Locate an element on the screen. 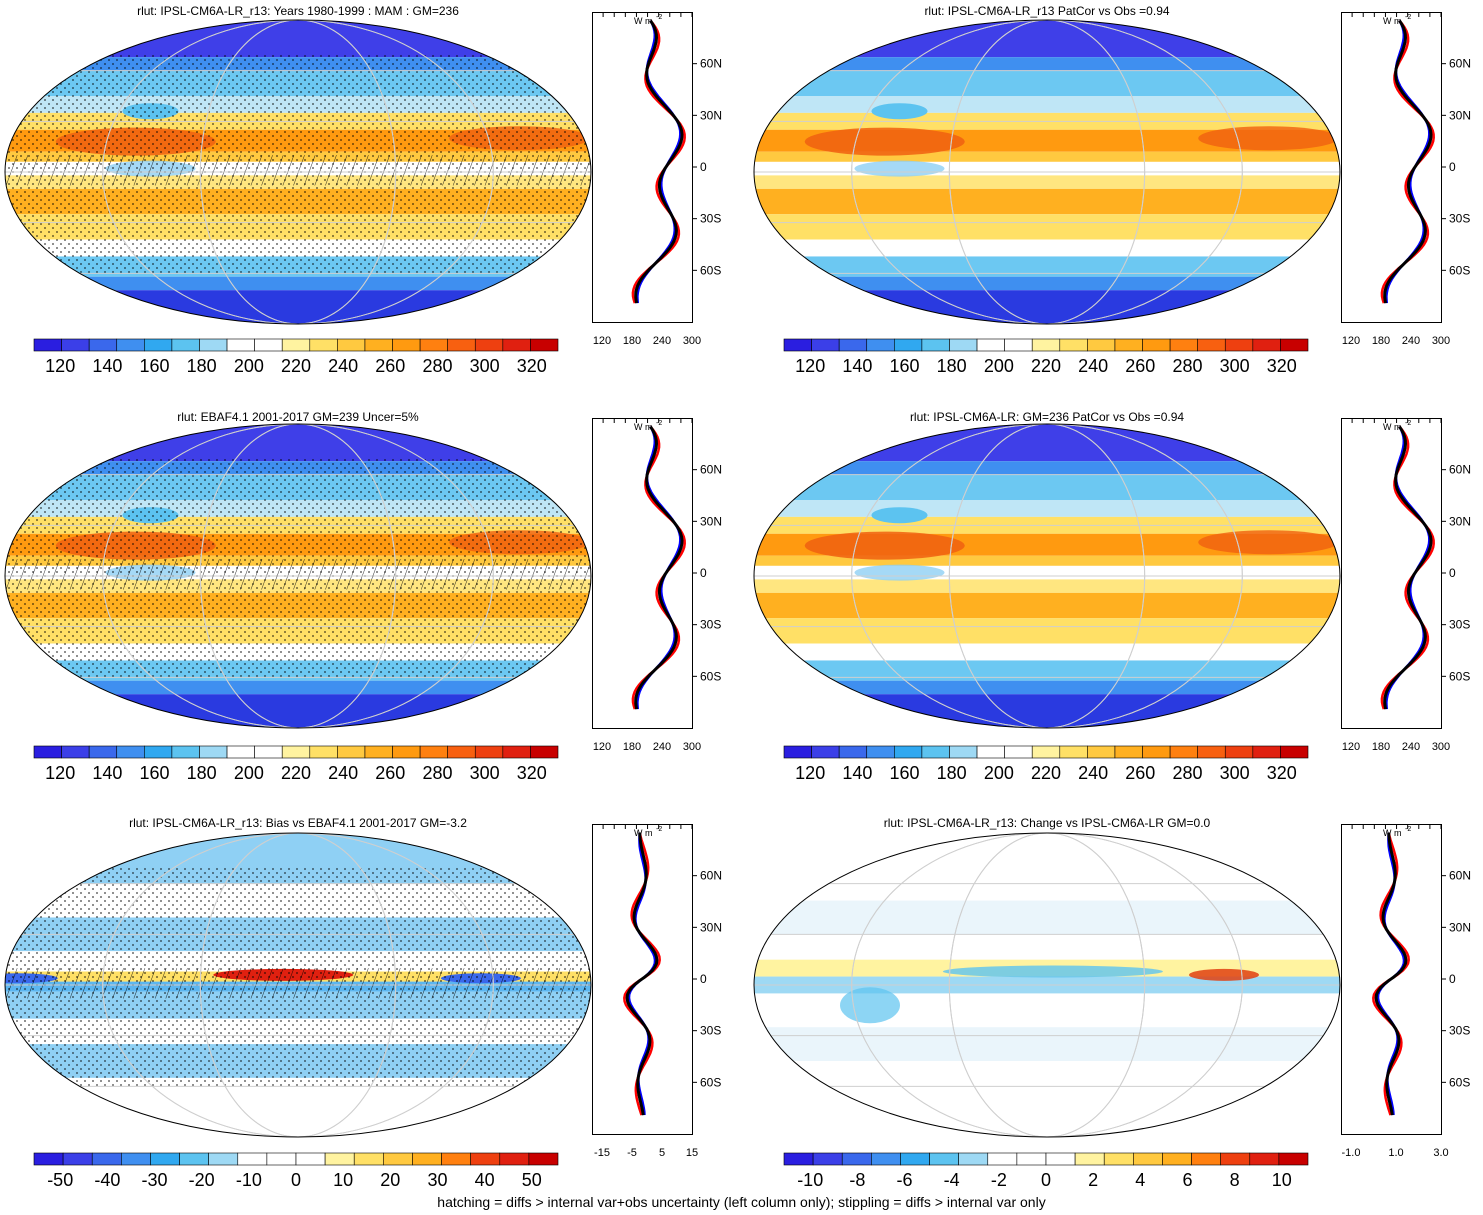  colorbar-label: 50 is located at coordinates (532, 1180).